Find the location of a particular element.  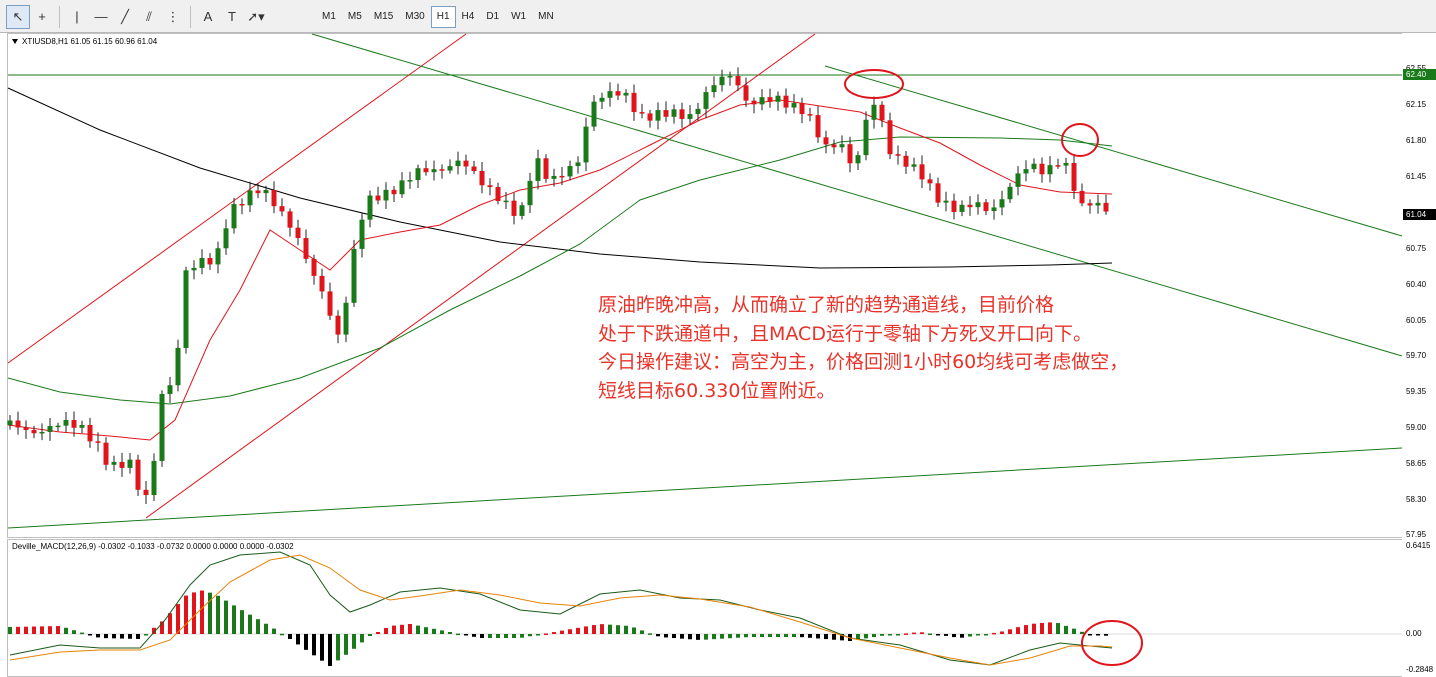

trendline-touch-circle is located at coordinates (1080, 140).